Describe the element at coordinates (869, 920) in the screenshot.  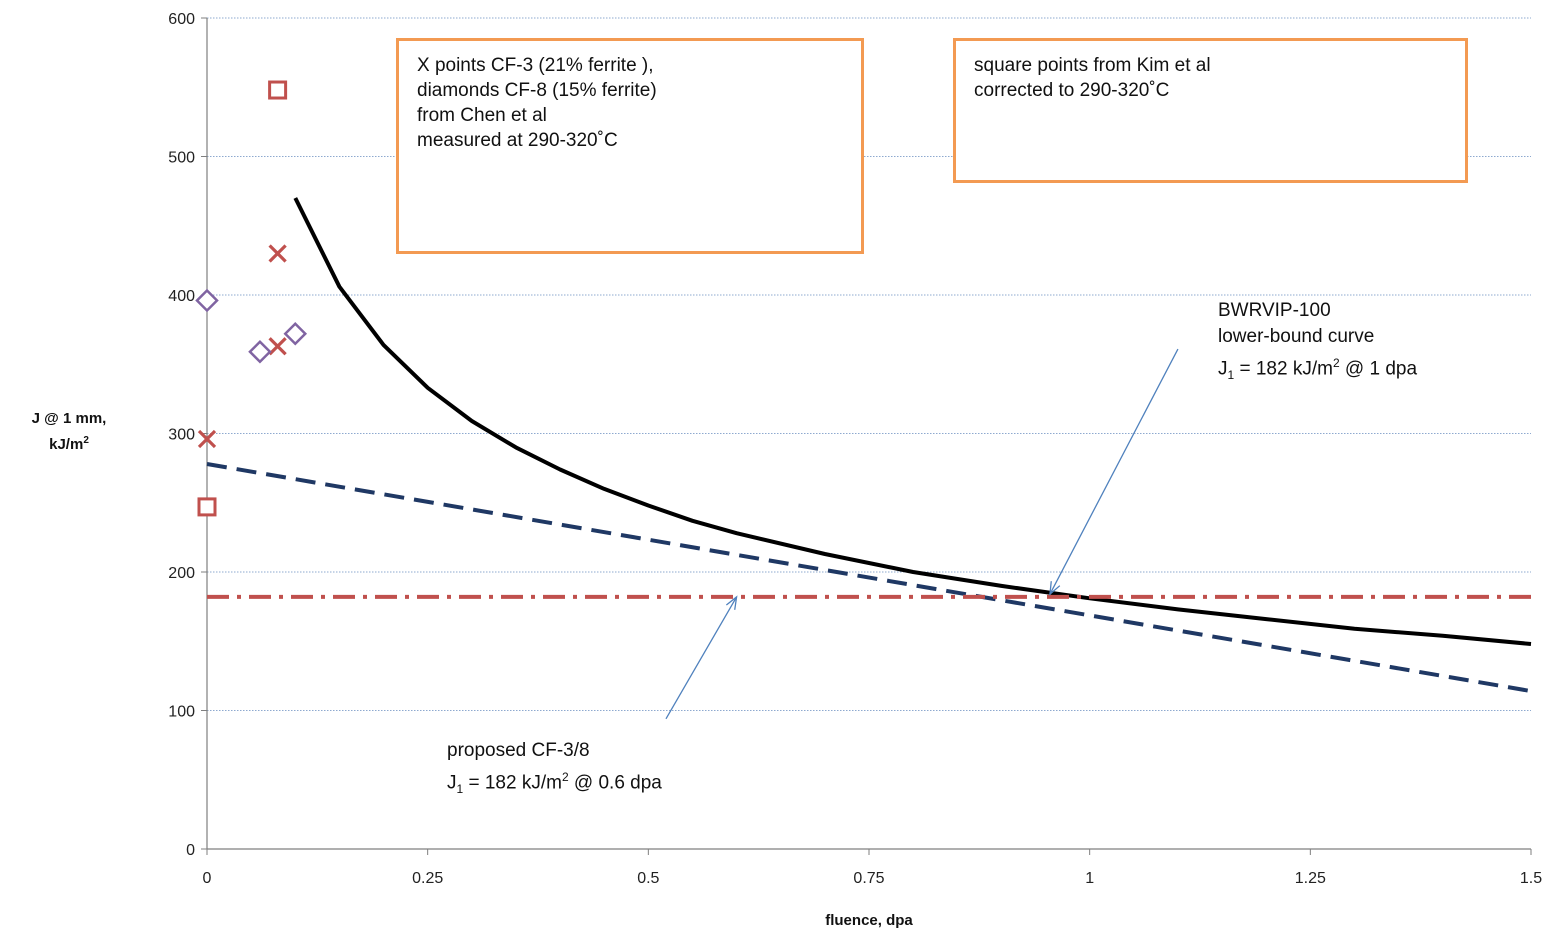
I see `x-axis-title: fluence, dpa` at that location.